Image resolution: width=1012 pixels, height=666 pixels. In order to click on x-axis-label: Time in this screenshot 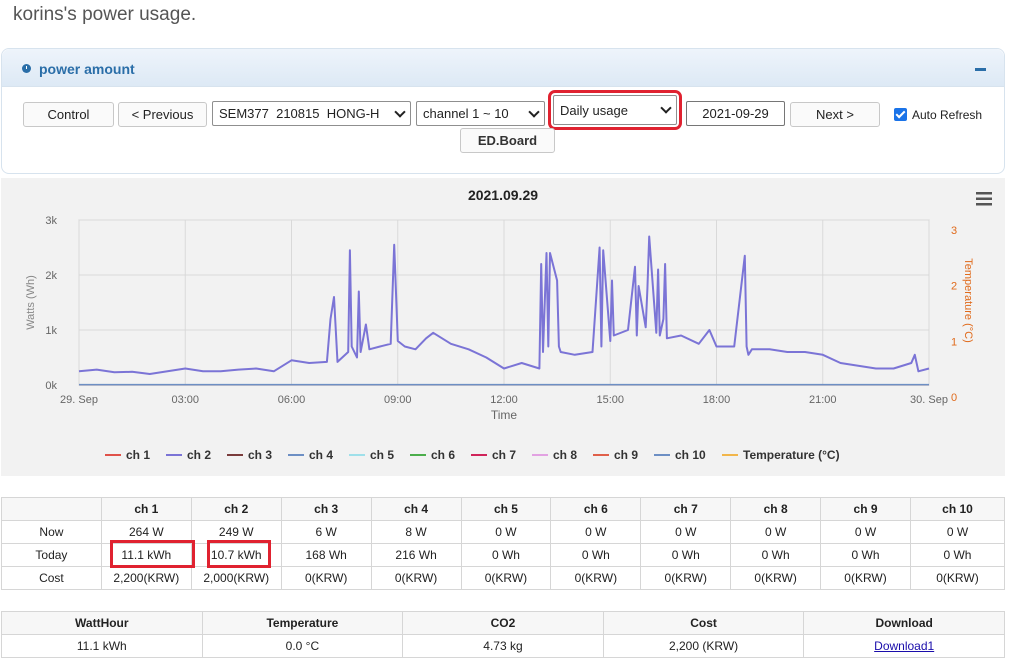, I will do `click(504, 415)`.